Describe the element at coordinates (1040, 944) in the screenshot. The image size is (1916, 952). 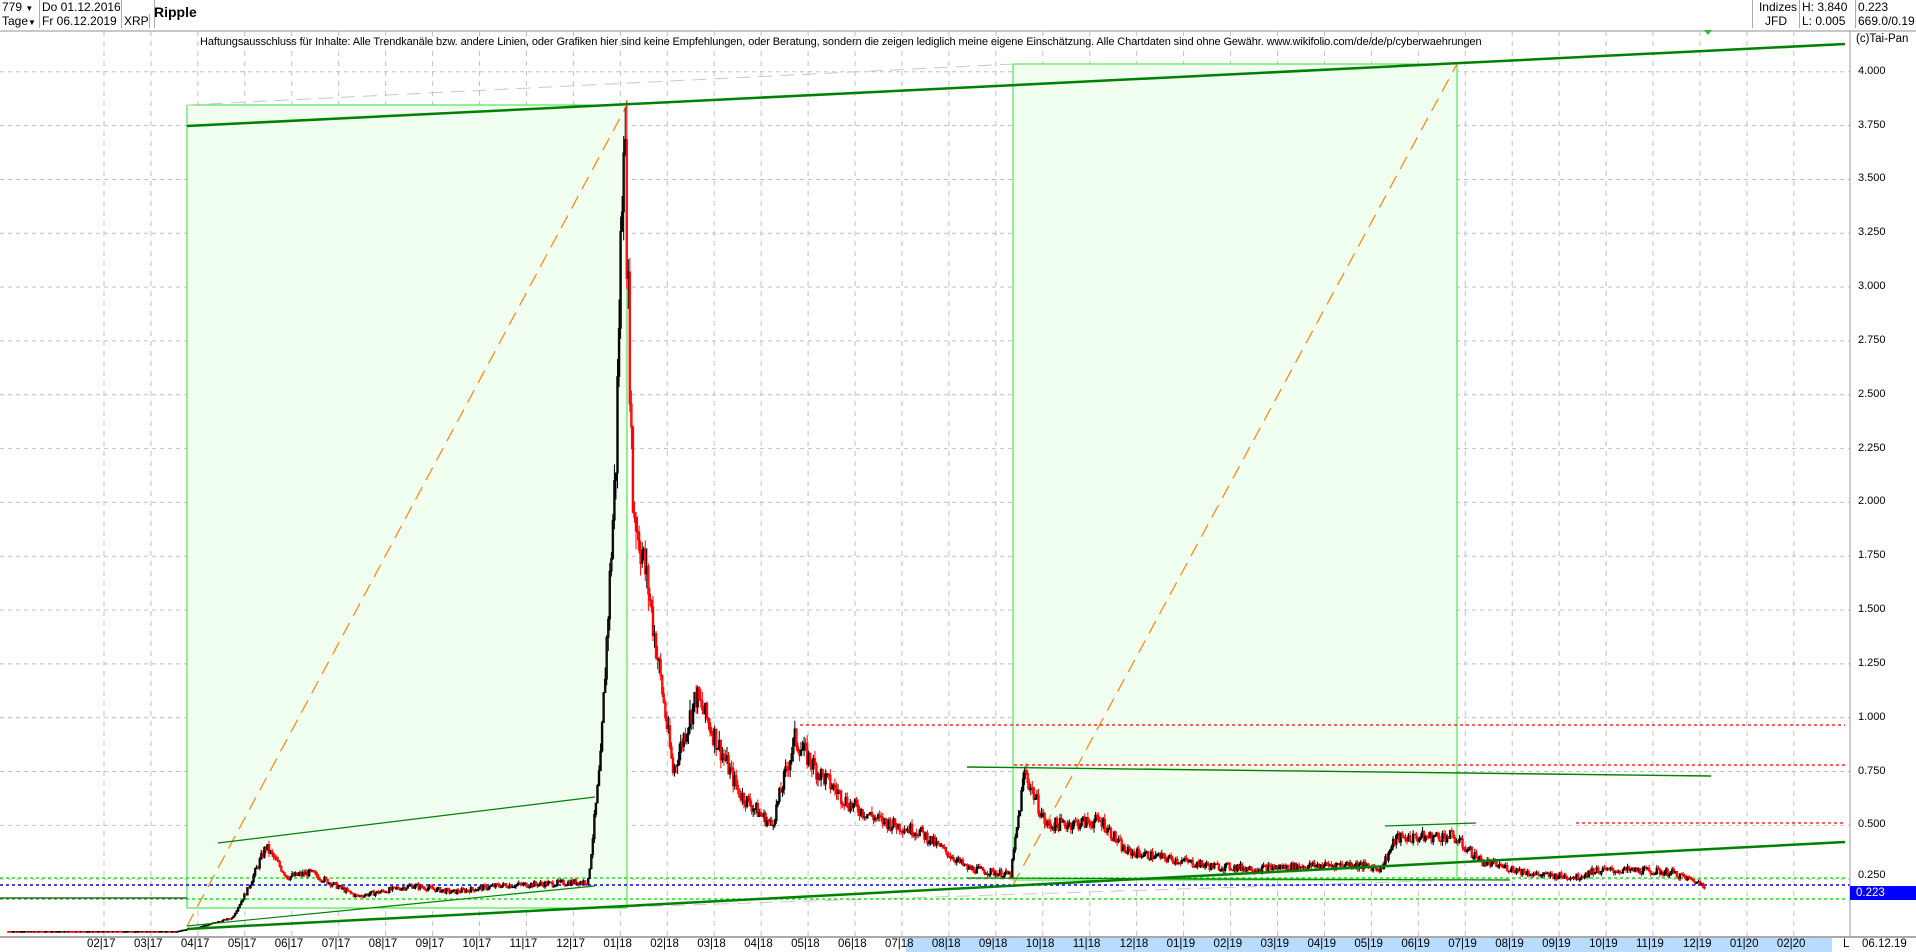
I see `x-tick-label: 10|18` at that location.